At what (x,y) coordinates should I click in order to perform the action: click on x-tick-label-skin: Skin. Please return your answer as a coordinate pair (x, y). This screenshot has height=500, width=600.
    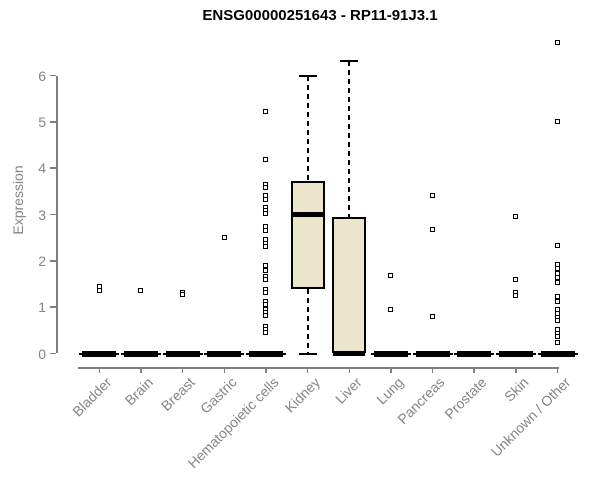
    Looking at the image, I should click on (516, 389).